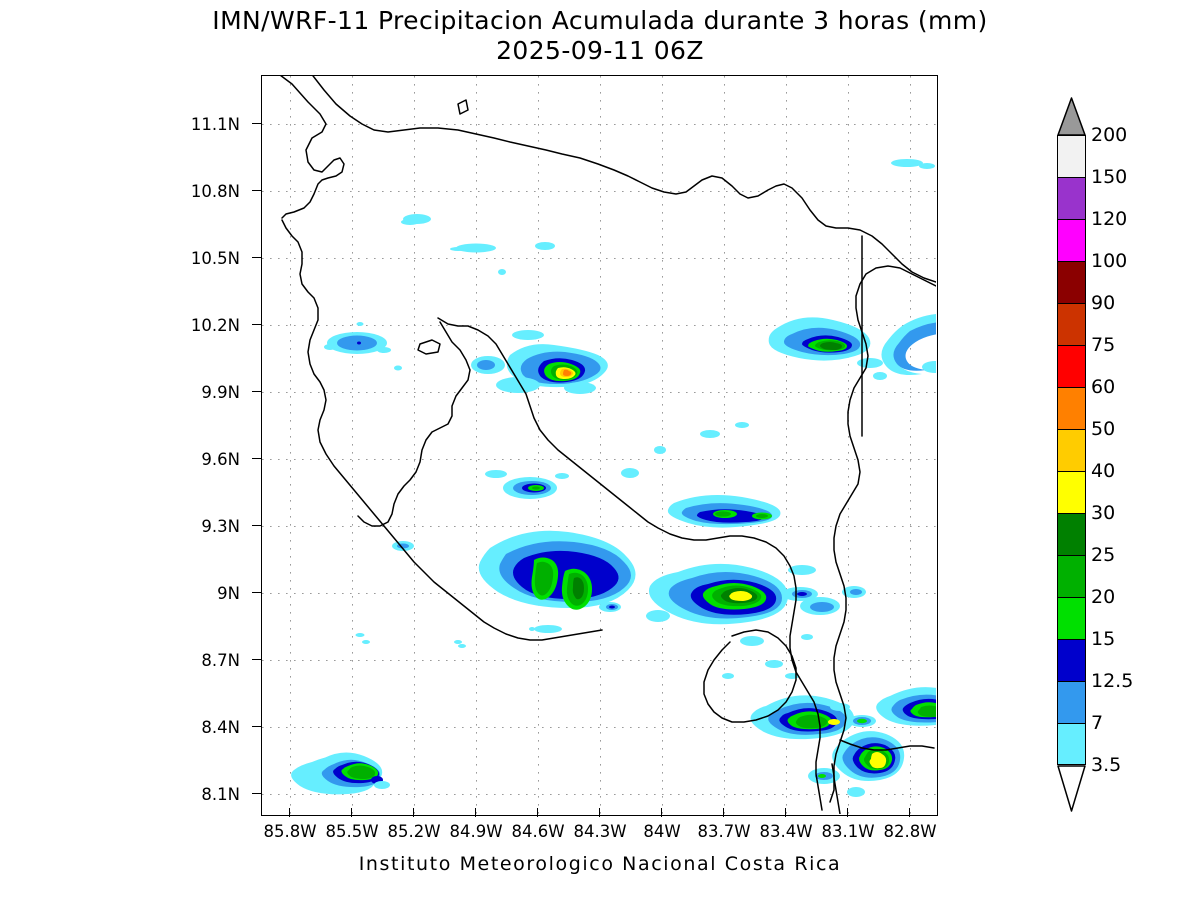 The image size is (1200, 900). I want to click on coast-guanacaste-nicoya-west, so click(442, 430).